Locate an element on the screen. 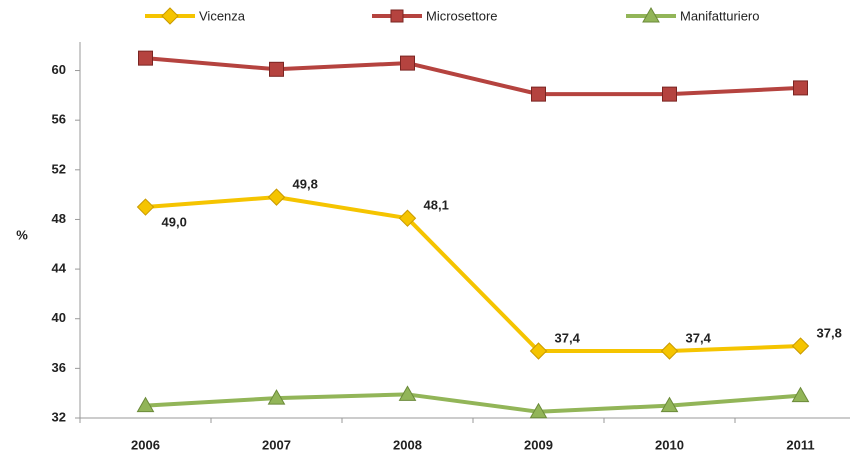  y-tick-label: 56 is located at coordinates (59, 119).